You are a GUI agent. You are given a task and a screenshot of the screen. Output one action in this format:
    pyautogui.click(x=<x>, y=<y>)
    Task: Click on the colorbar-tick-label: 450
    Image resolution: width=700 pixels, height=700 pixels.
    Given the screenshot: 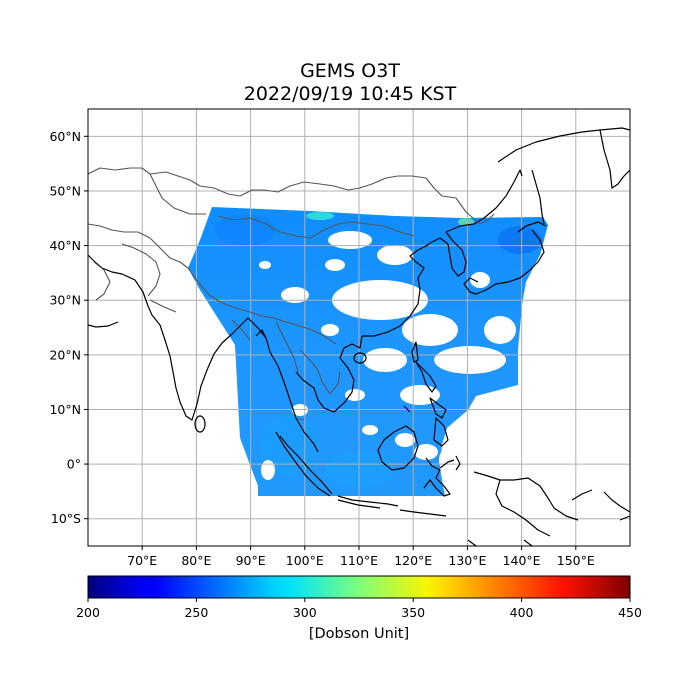 What is the action you would take?
    pyautogui.click(x=630, y=612)
    